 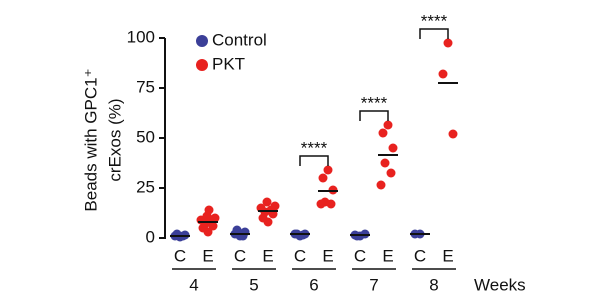 What do you see at coordinates (145, 186) in the screenshot?
I see `y-tick-label: 25` at bounding box center [145, 186].